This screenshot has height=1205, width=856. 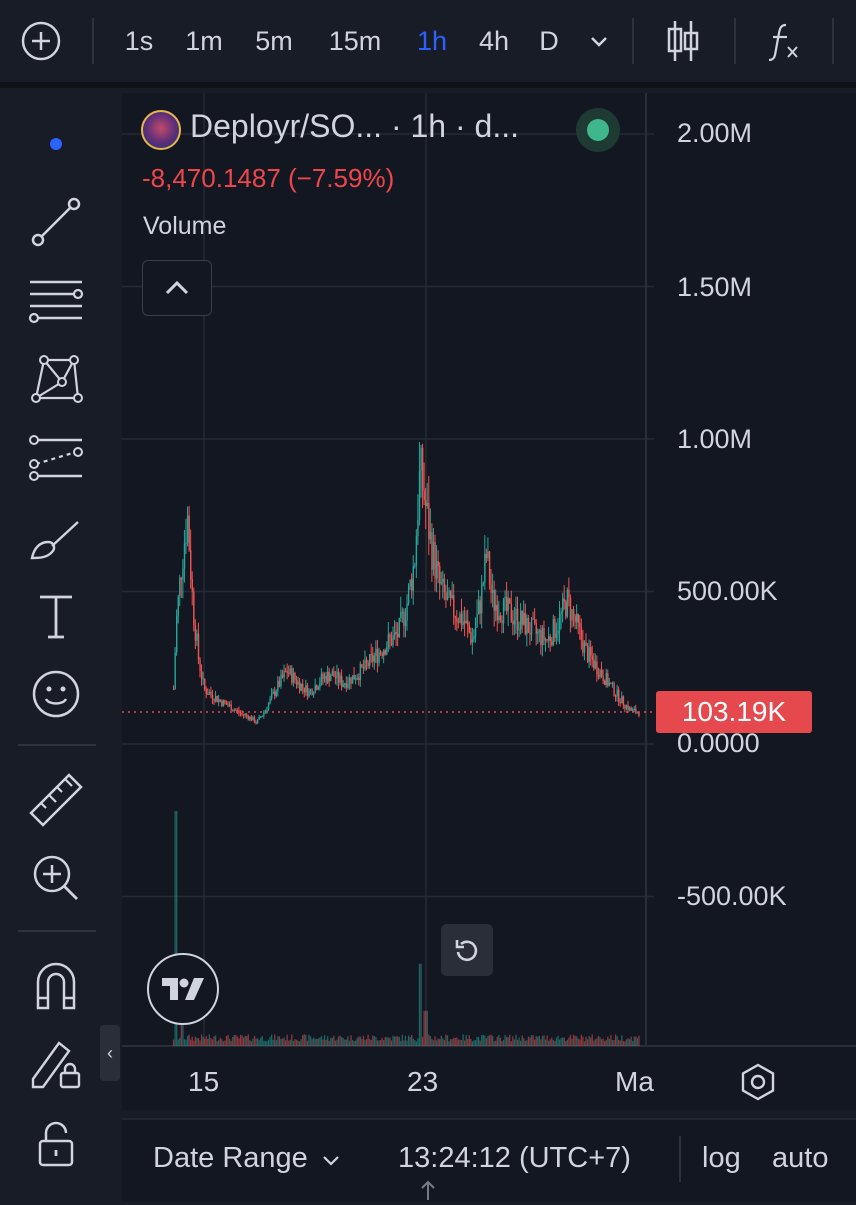 I want to click on interval-1s: 1s, so click(x=139, y=40).